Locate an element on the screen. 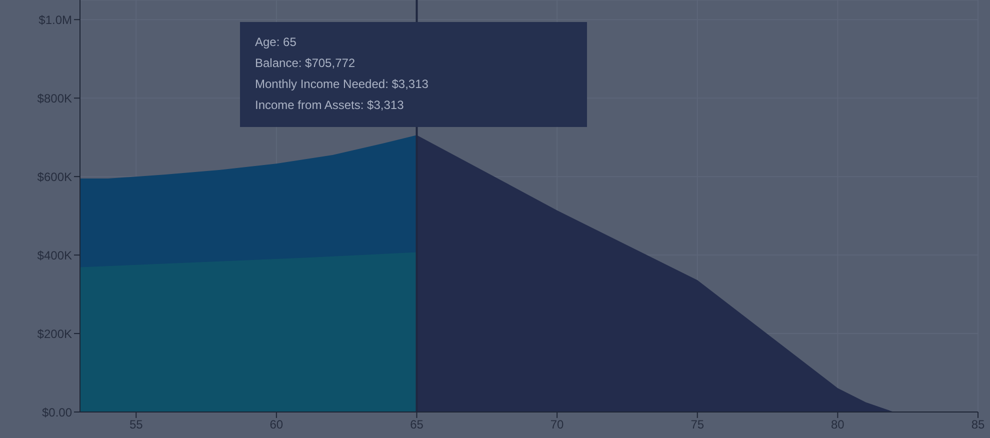  annotation: Age: 65 is located at coordinates (276, 42).